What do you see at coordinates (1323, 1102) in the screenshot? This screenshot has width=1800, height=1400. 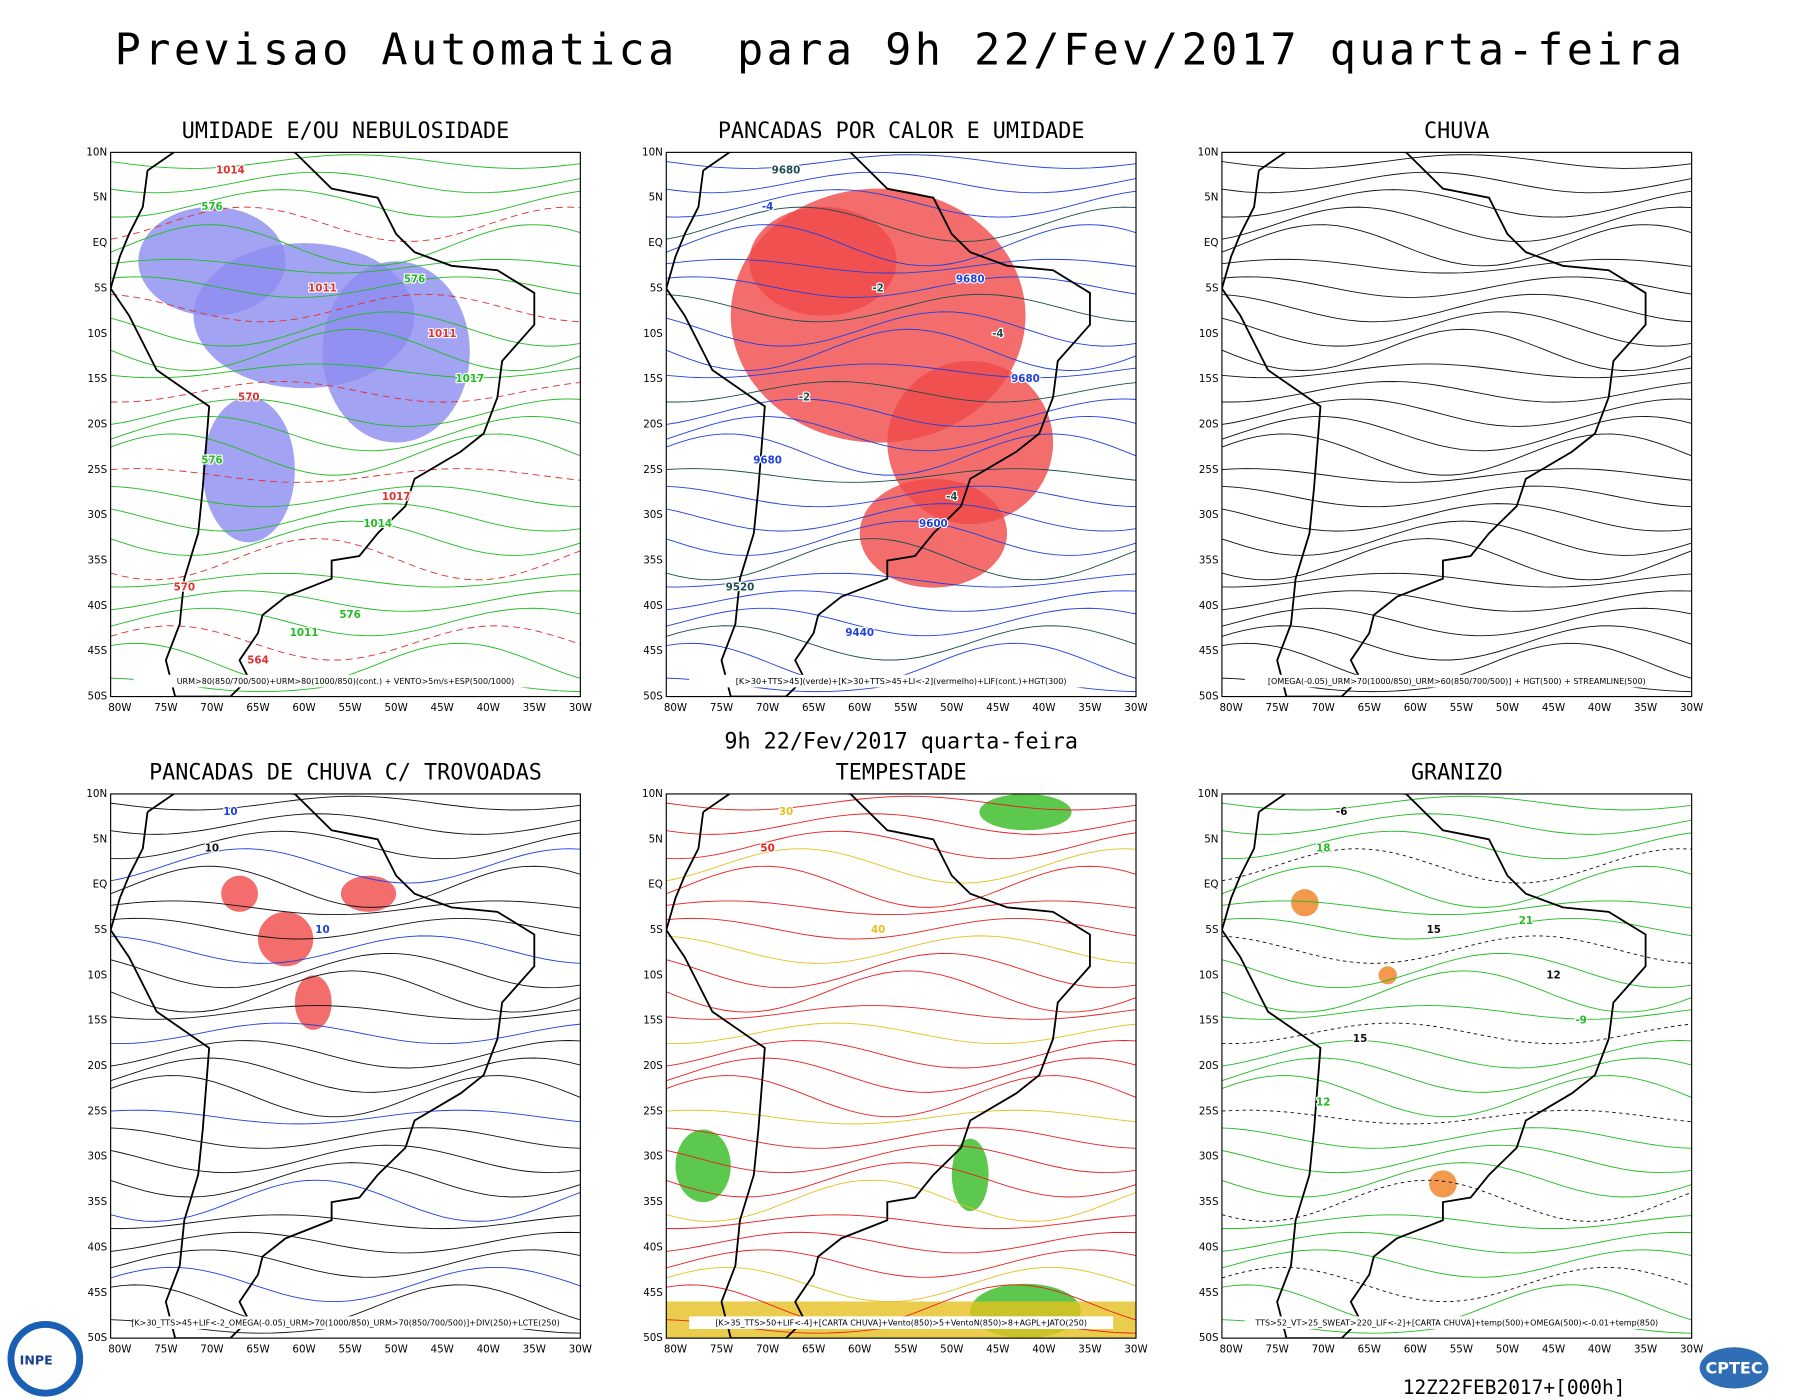 I see `contour-label: 12` at bounding box center [1323, 1102].